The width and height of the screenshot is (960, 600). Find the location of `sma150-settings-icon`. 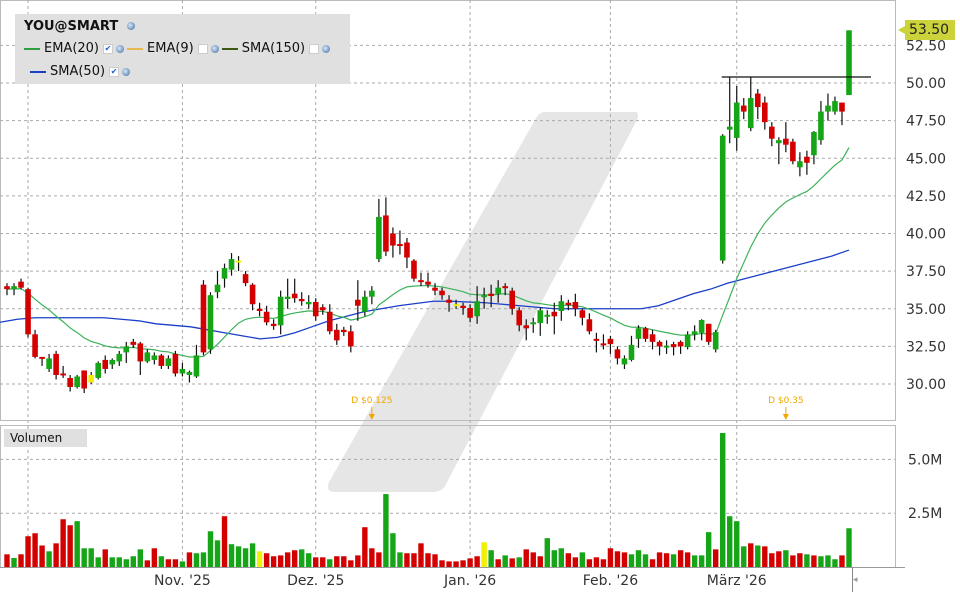

sma150-settings-icon is located at coordinates (326, 48).